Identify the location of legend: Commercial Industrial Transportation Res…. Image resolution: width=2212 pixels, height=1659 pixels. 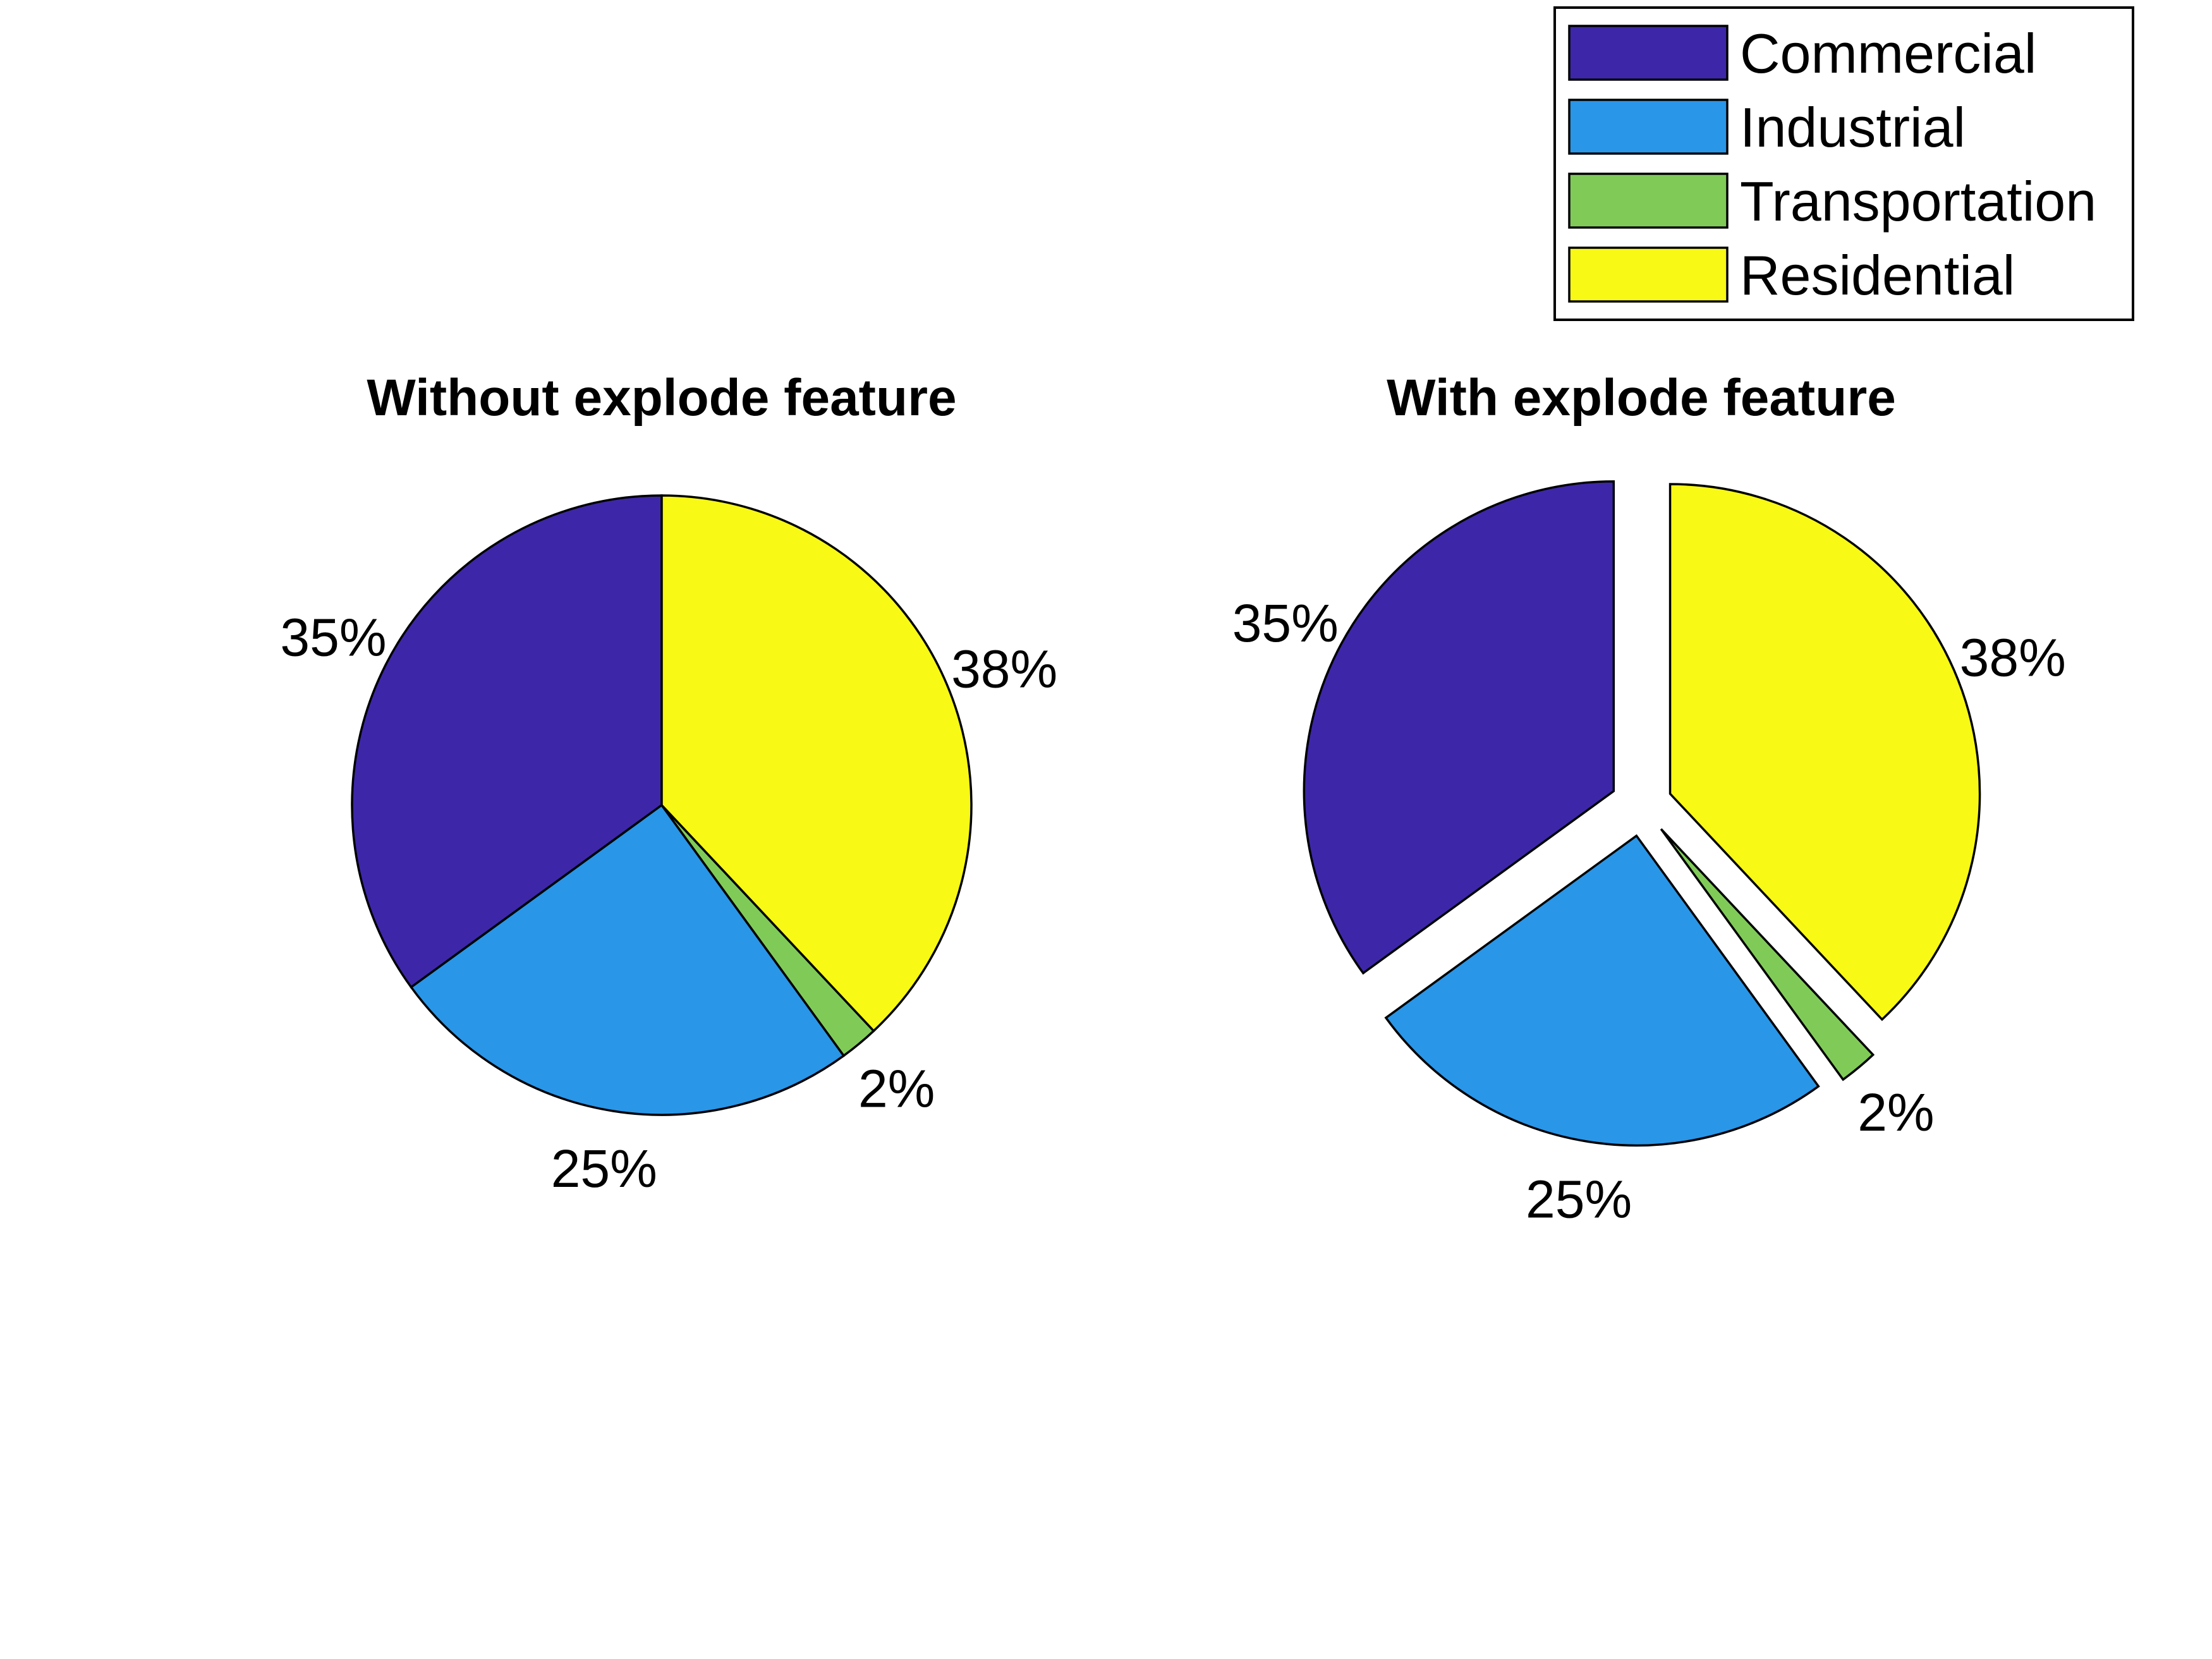
(1843, 163).